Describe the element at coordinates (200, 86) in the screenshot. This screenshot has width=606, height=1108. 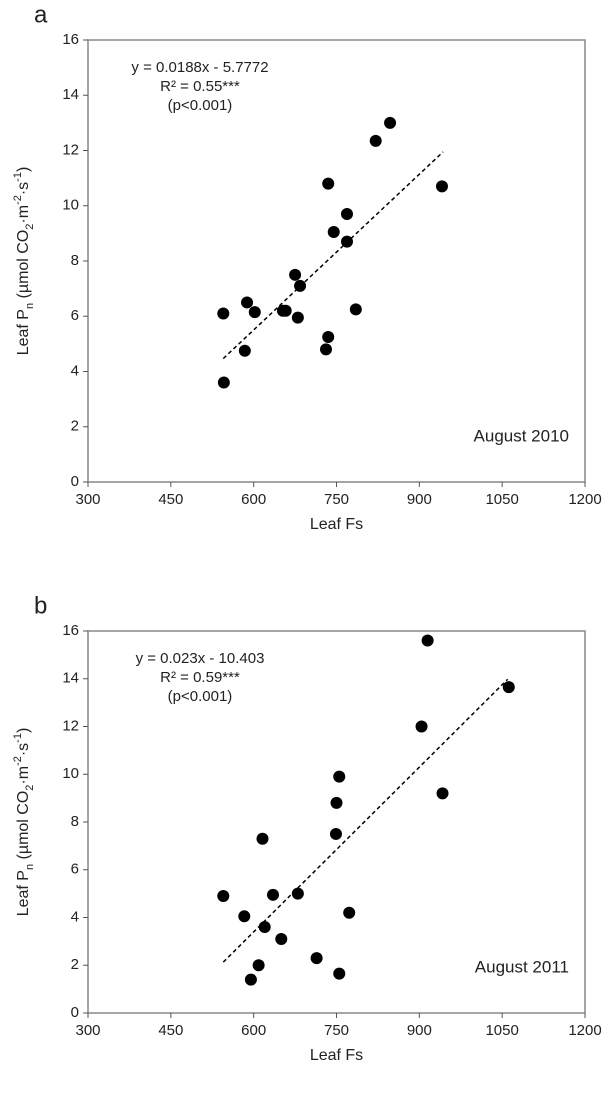
I see `annotation: R² = 0.55***` at that location.